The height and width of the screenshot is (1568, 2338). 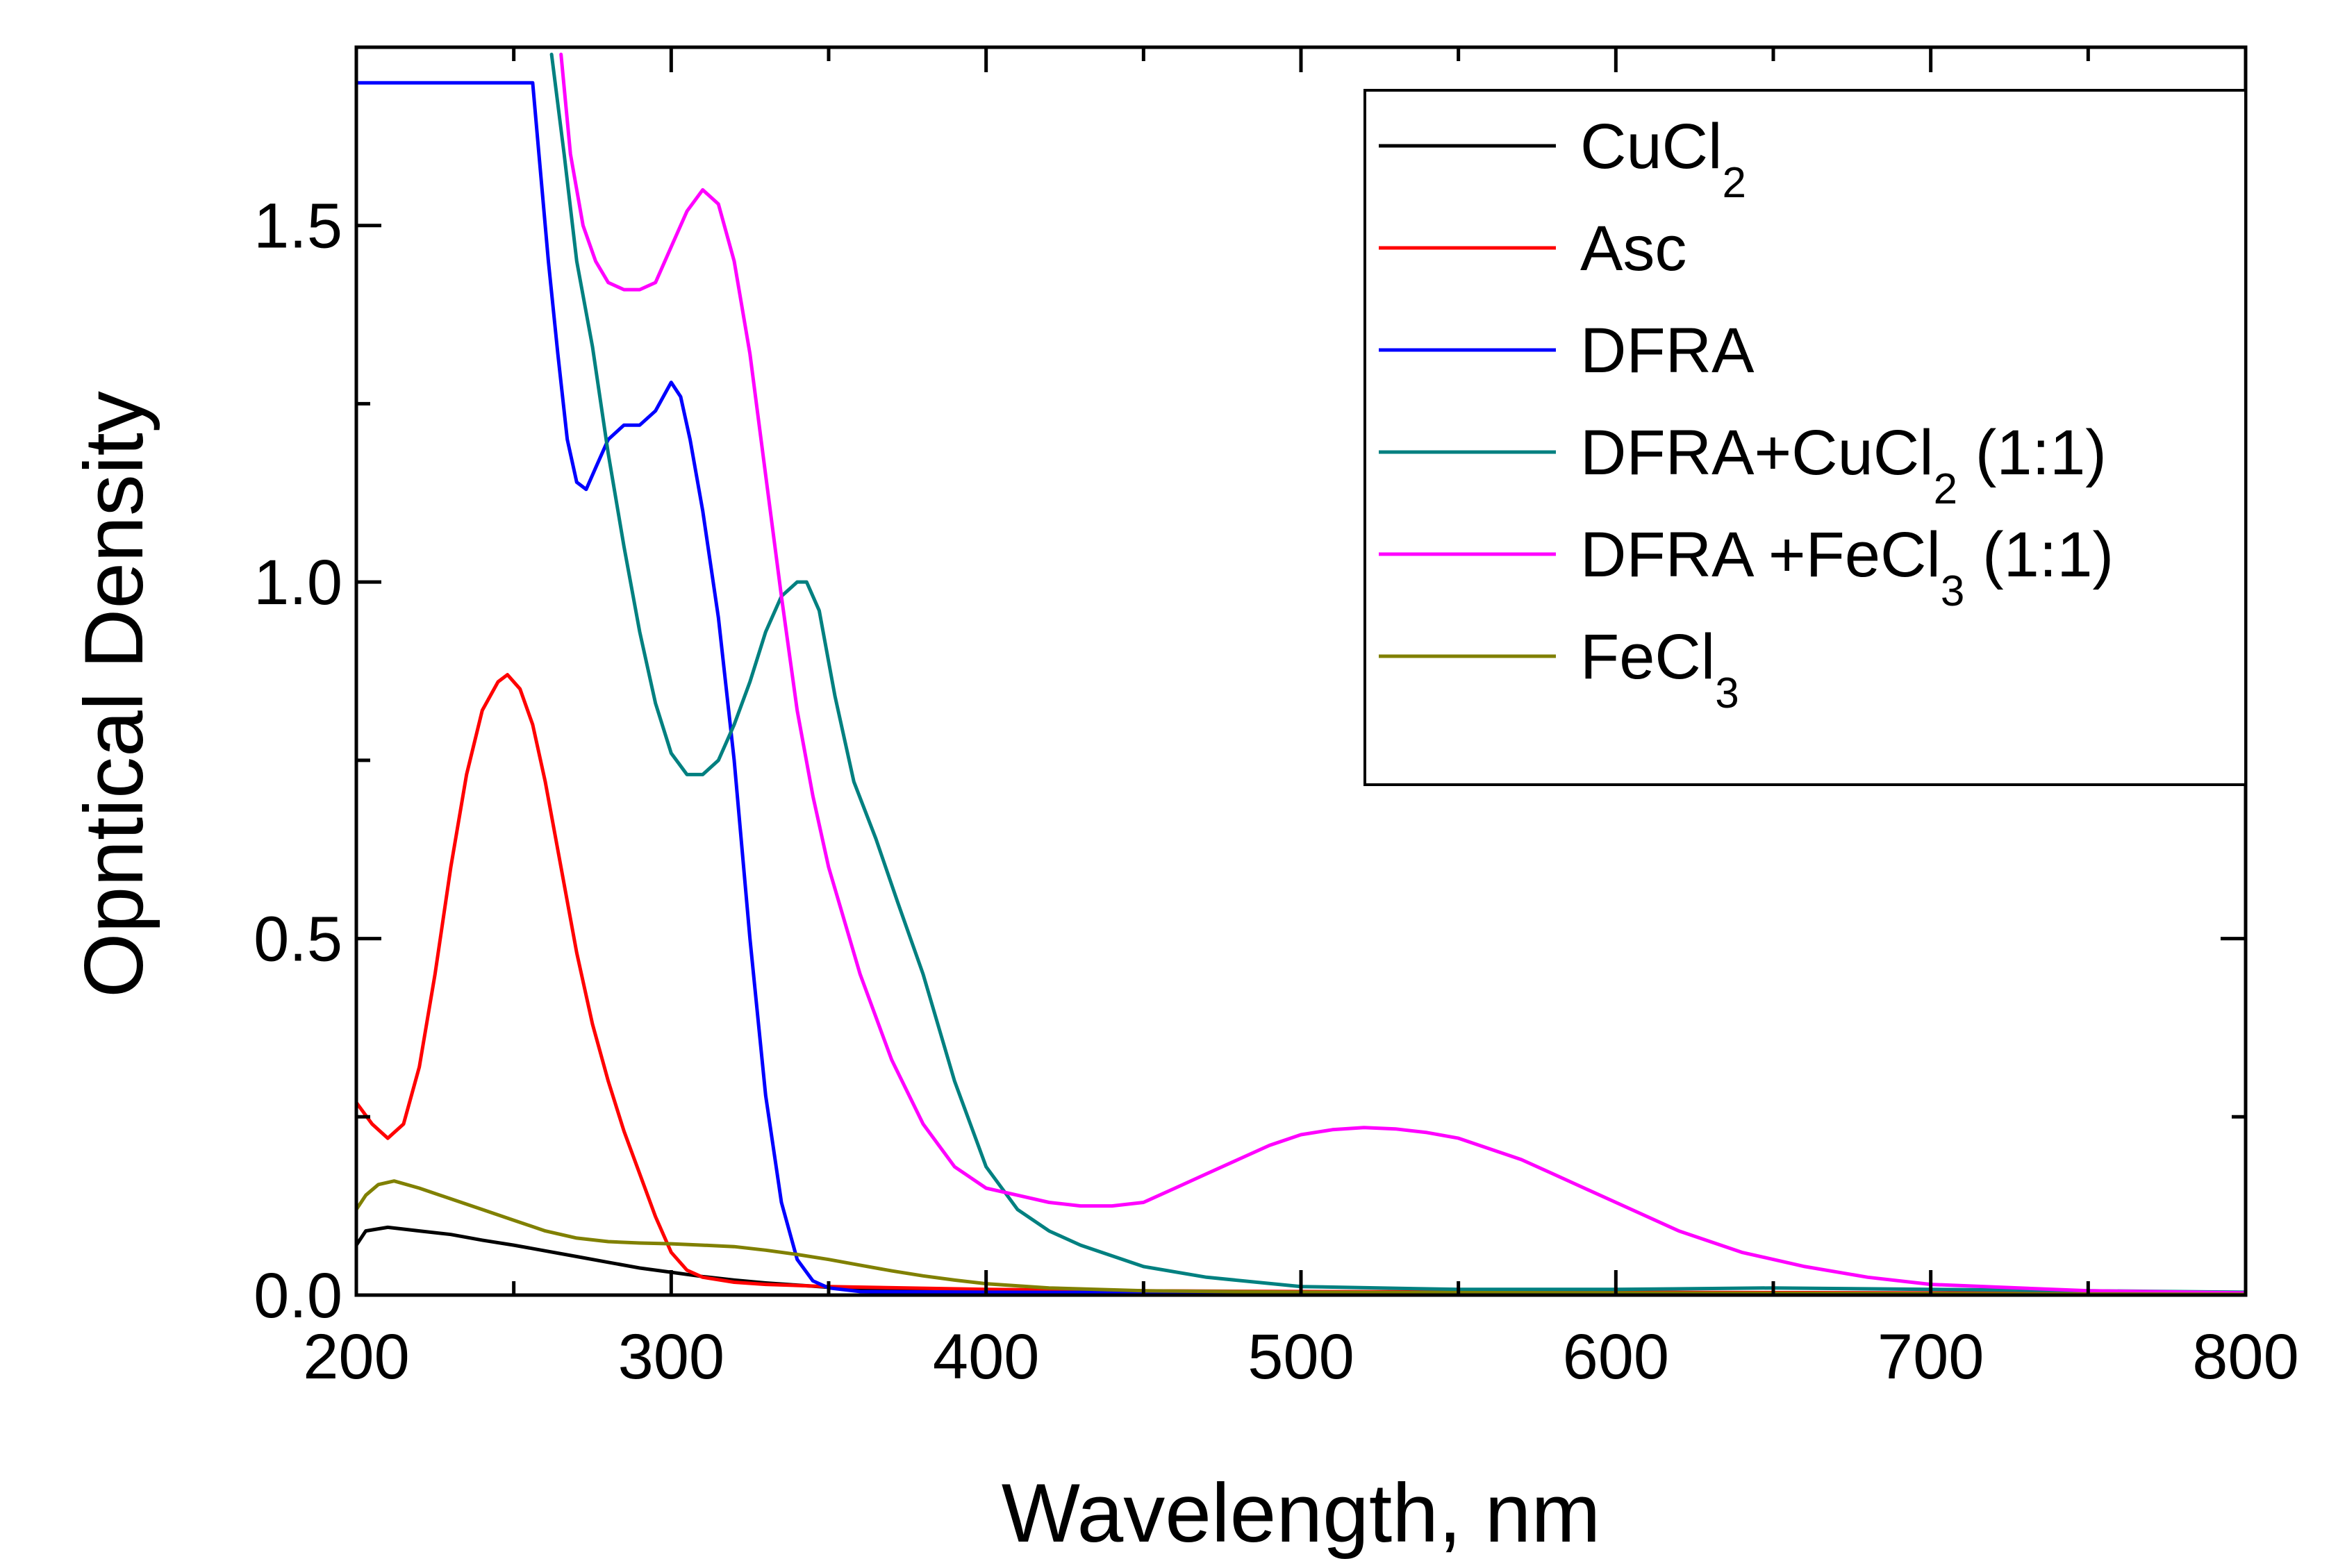 What do you see at coordinates (113, 694) in the screenshot?
I see `y-axis-title: Opntical Density` at bounding box center [113, 694].